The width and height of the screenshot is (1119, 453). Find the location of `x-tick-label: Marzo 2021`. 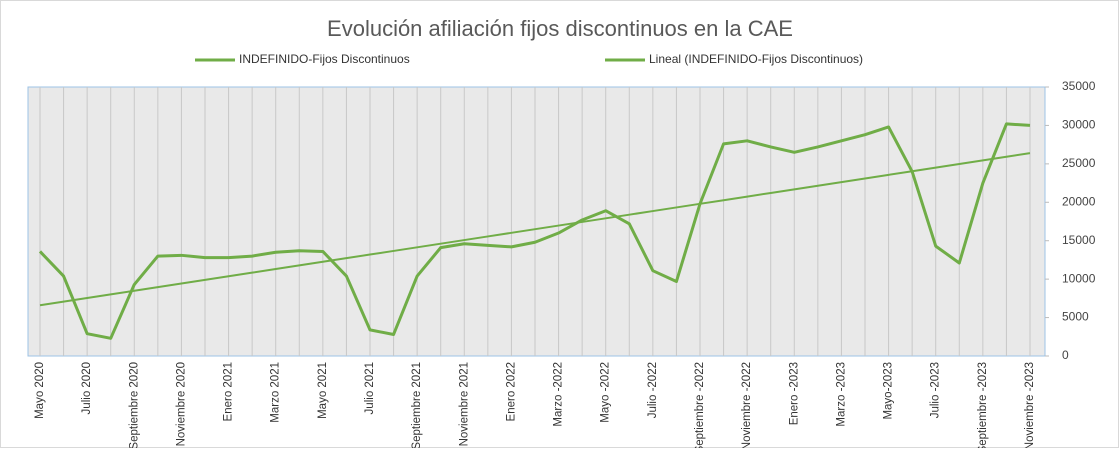

x-tick-label: Marzo 2021 is located at coordinates (276, 392).